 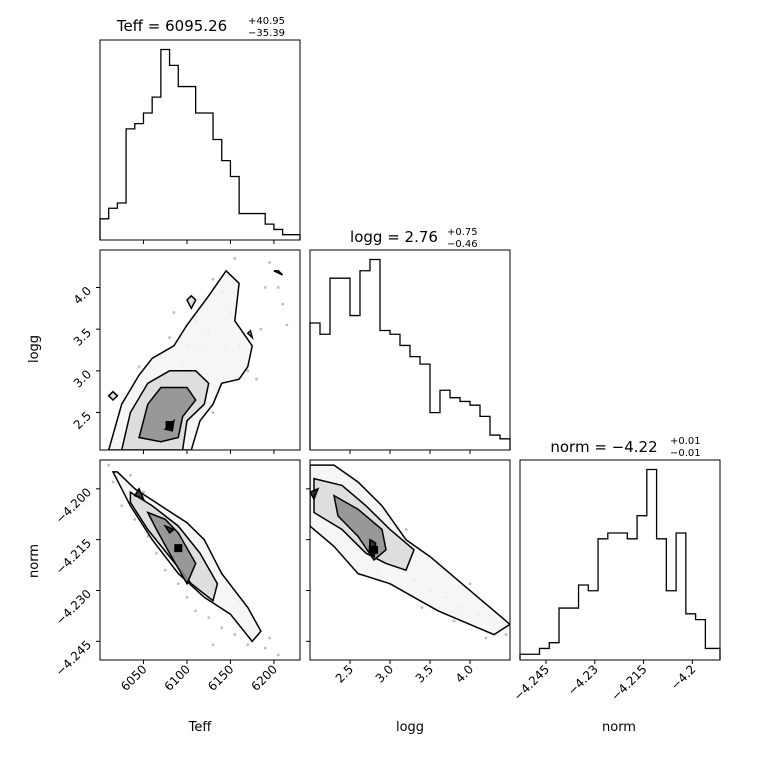 What do you see at coordinates (683, 677) in the screenshot?
I see `x-tick-label: −4.2` at bounding box center [683, 677].